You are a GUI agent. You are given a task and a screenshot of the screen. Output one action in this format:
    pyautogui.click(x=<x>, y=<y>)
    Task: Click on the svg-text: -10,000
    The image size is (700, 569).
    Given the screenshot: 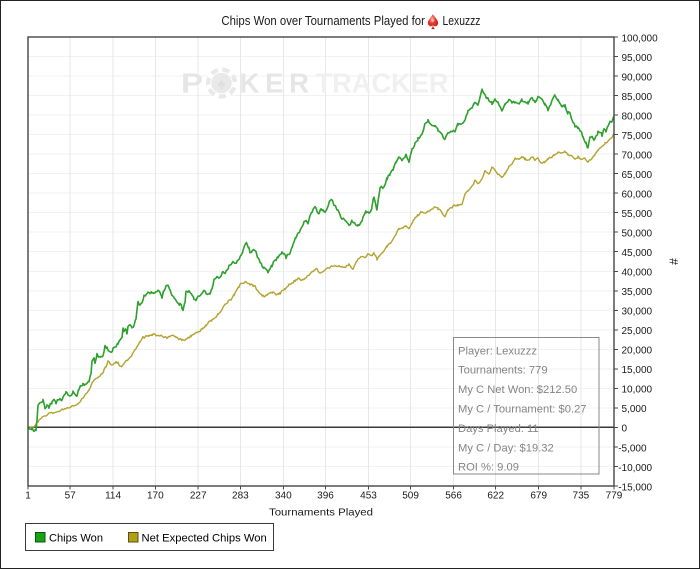 What is the action you would take?
    pyautogui.click(x=635, y=468)
    